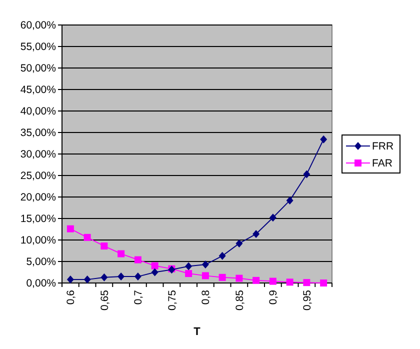 The height and width of the screenshot is (349, 420). I want to click on y-tick-label: 60,00%, so click(38, 26).